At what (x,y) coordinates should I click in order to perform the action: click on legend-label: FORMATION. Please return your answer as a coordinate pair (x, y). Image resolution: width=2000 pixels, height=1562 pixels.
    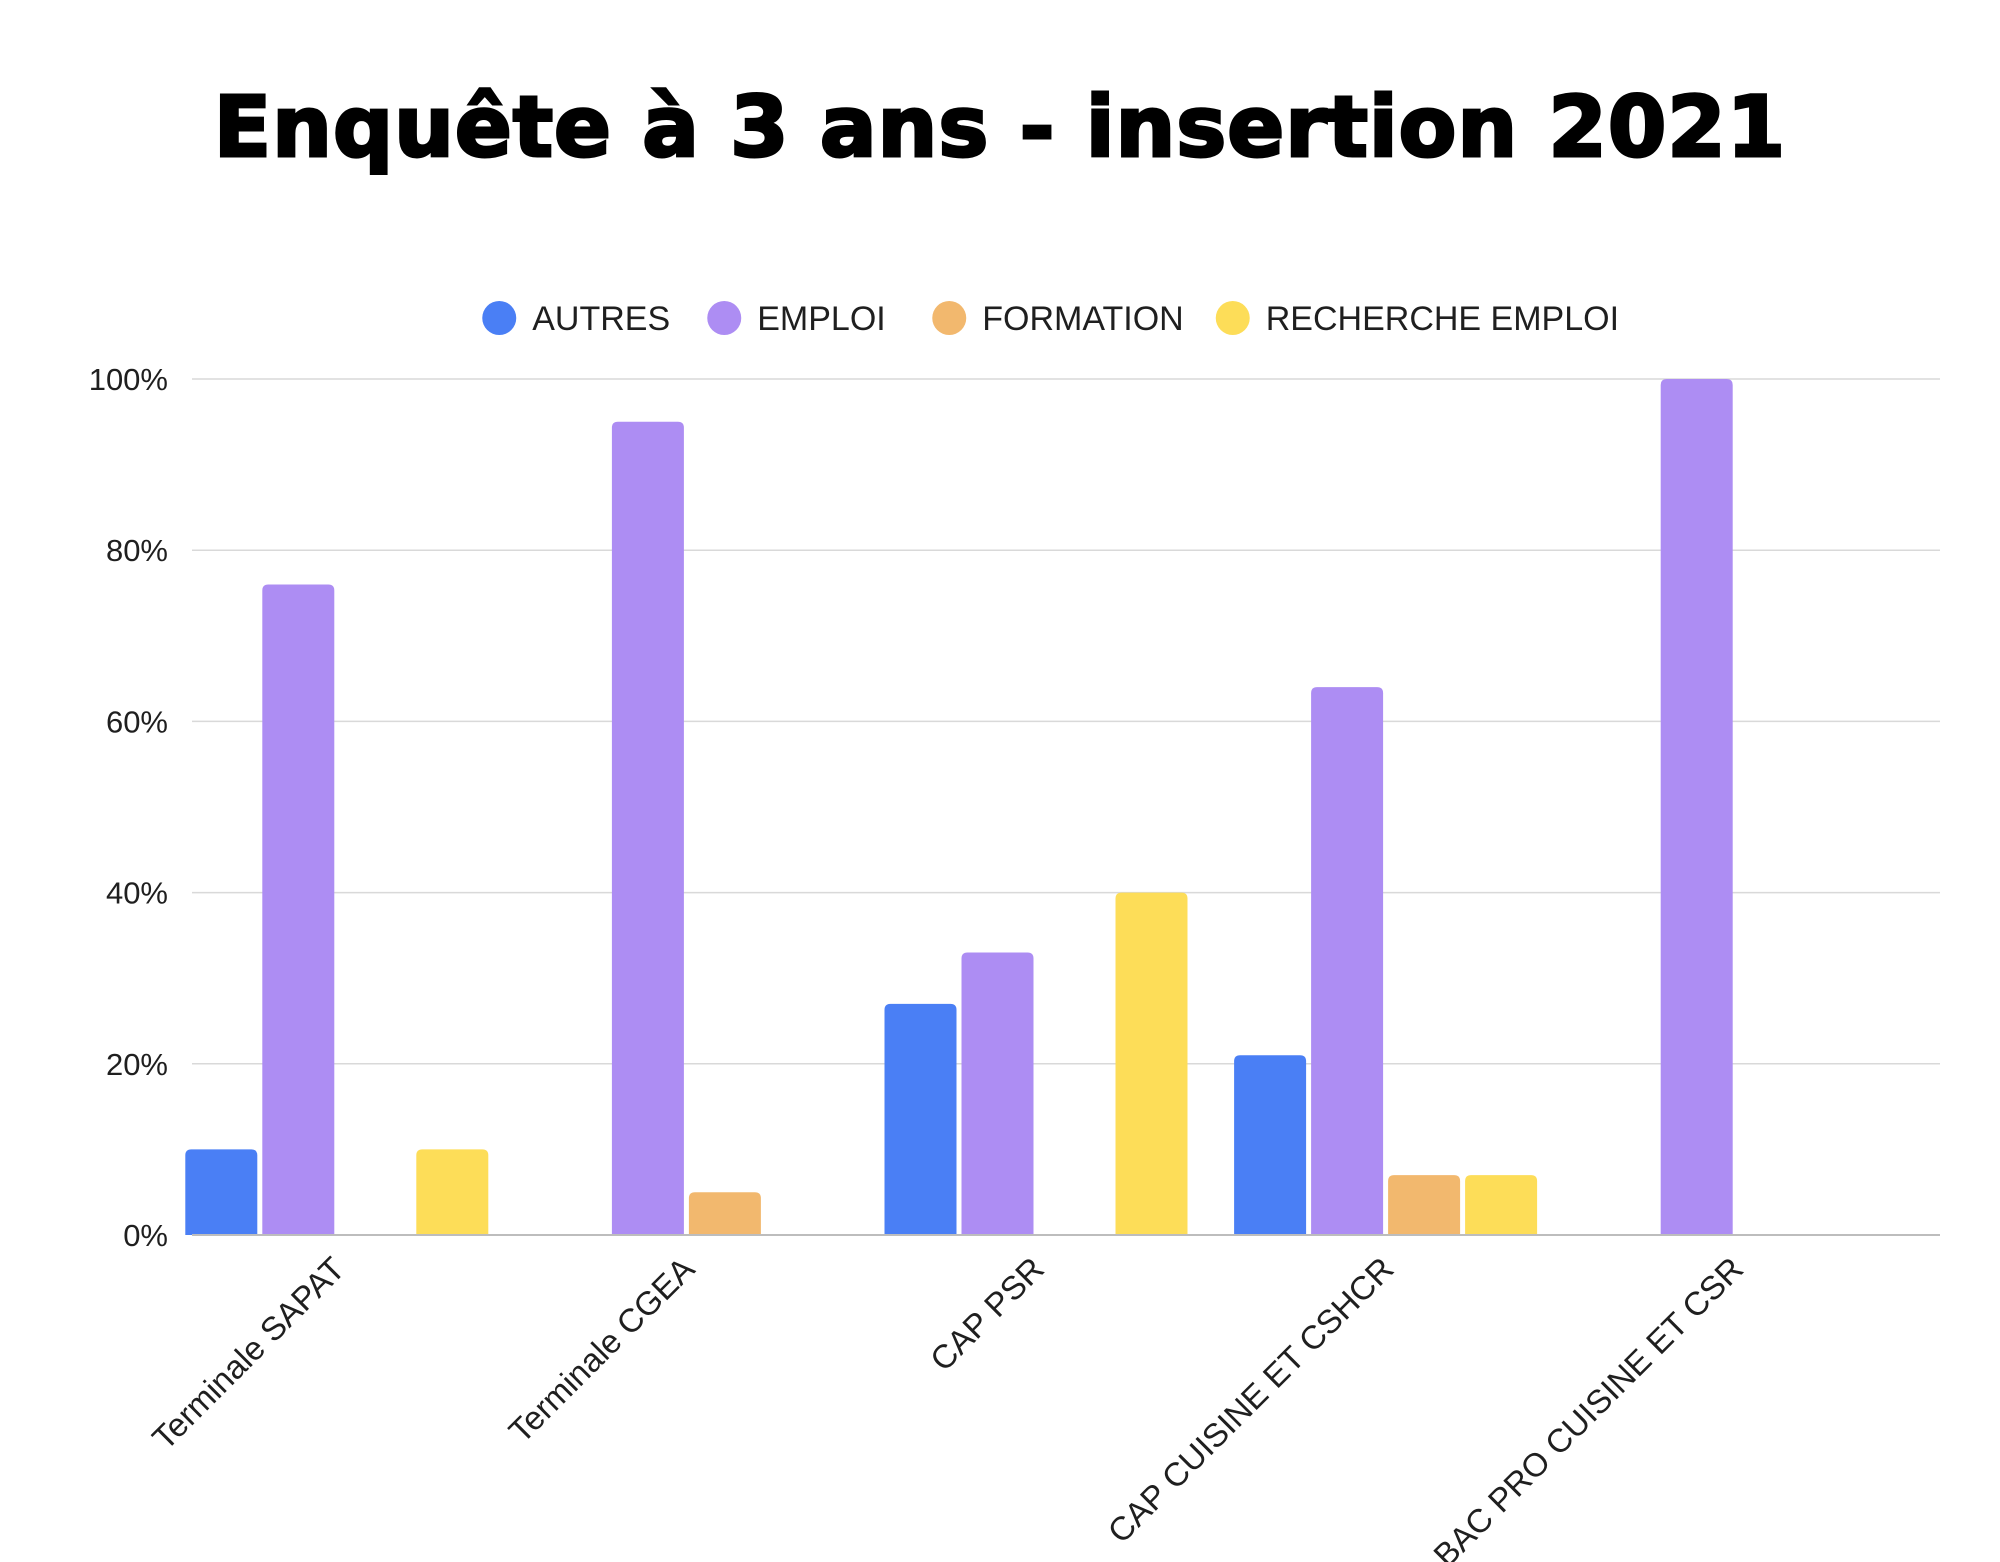
    Looking at the image, I should click on (1082, 319).